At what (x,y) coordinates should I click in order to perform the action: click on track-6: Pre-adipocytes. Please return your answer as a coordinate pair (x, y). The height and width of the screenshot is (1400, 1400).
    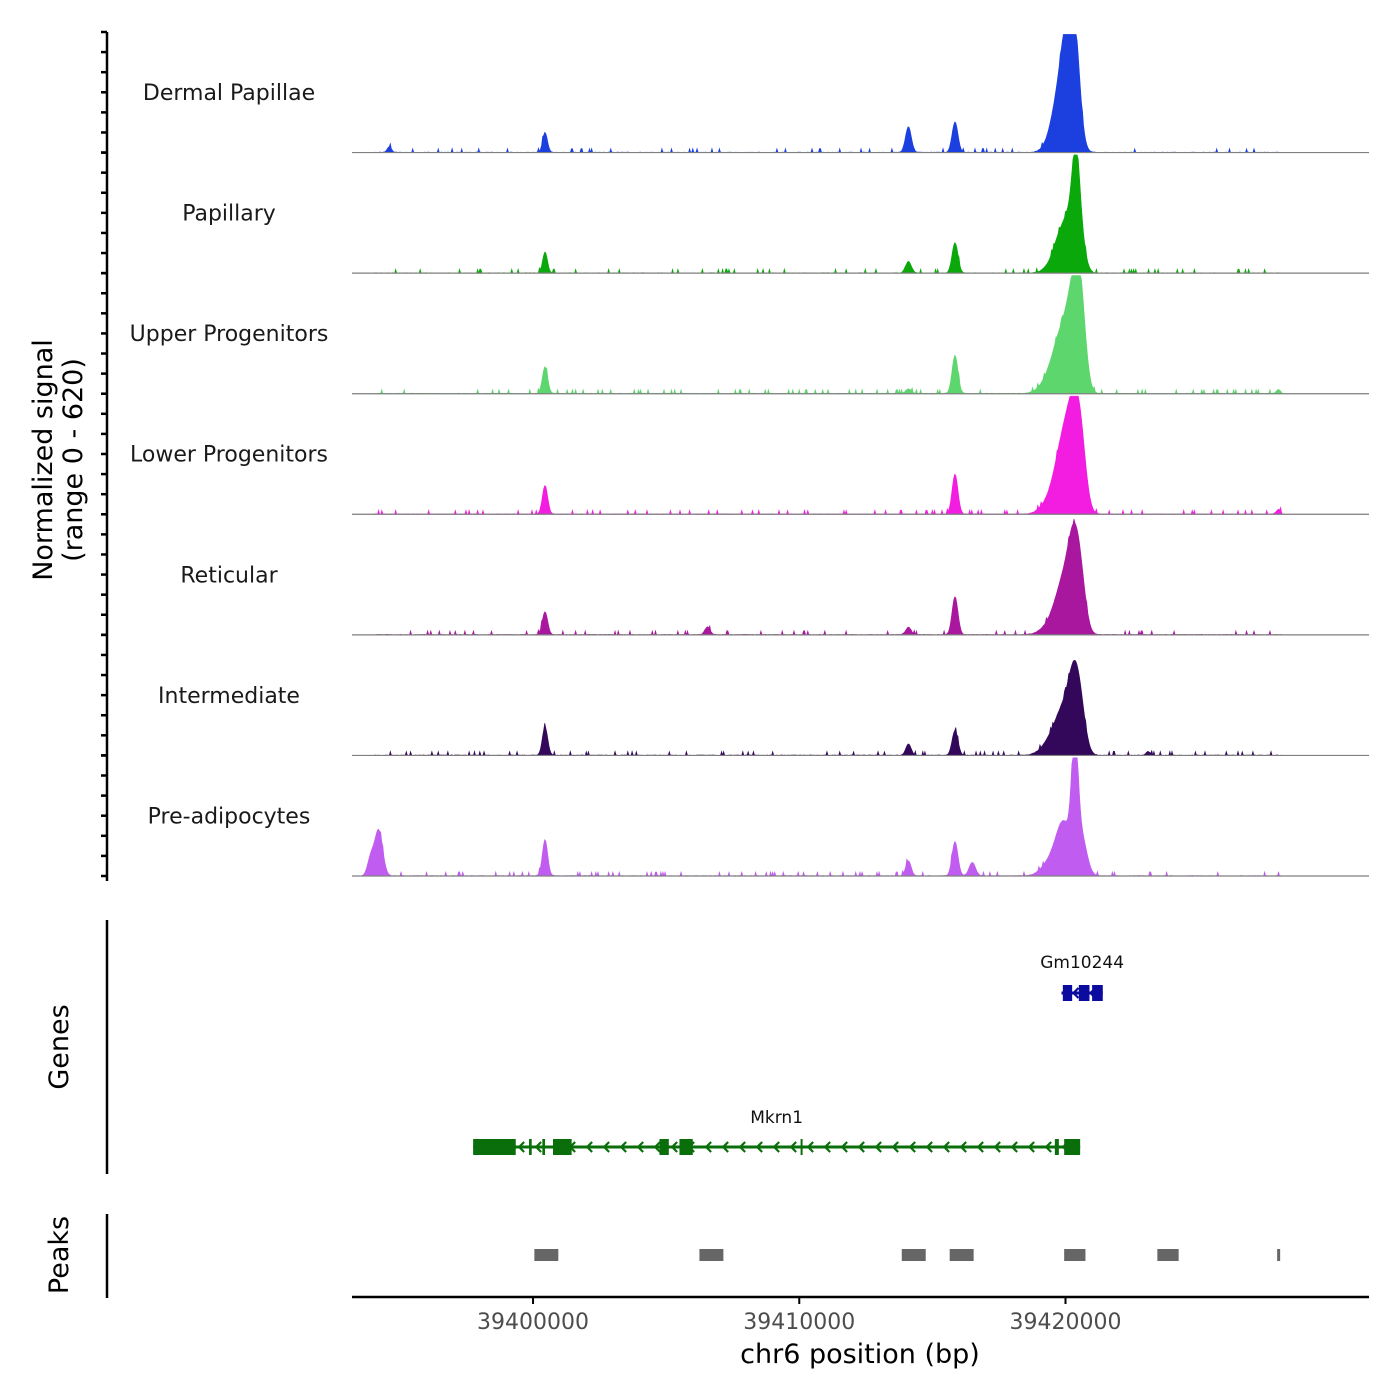
    Looking at the image, I should click on (758, 817).